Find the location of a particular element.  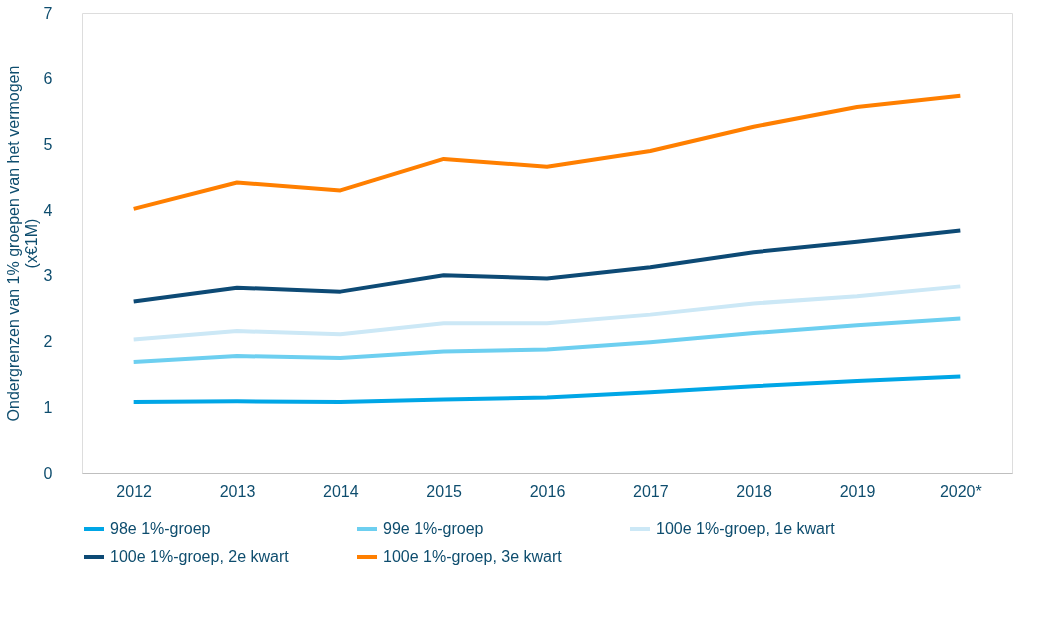

x-tick-label: 2015 is located at coordinates (444, 491).